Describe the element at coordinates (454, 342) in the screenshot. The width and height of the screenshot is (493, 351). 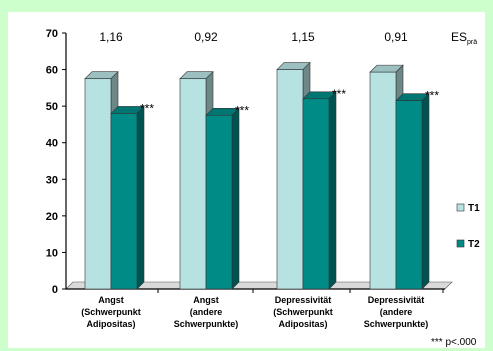
I see `footnote: *** p<.000` at that location.